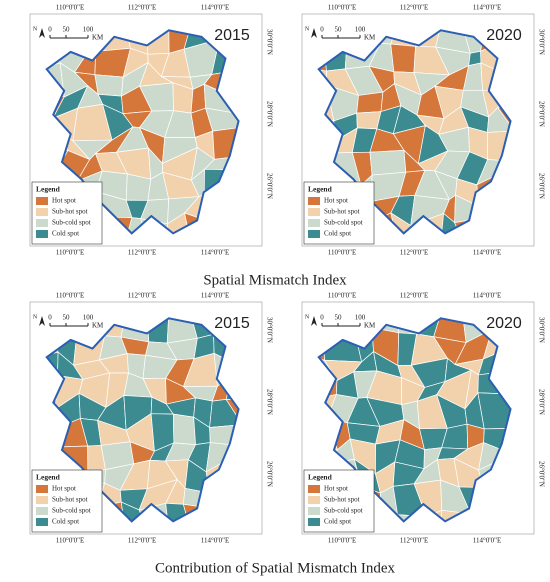  I want to click on caption: Contribution of Spatial Mismatch Index, so click(275, 568).